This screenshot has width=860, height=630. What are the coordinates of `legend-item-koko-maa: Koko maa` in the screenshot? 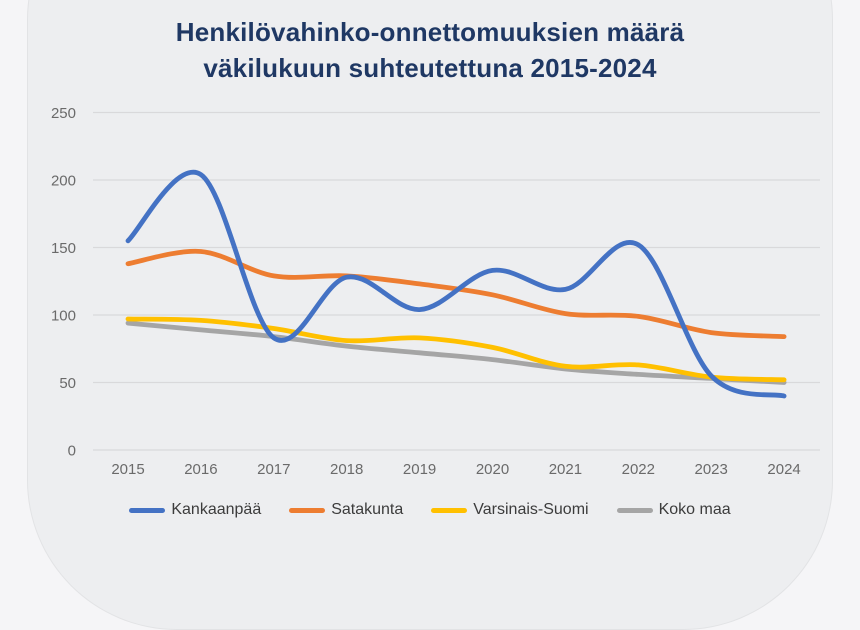 It's located at (673, 510).